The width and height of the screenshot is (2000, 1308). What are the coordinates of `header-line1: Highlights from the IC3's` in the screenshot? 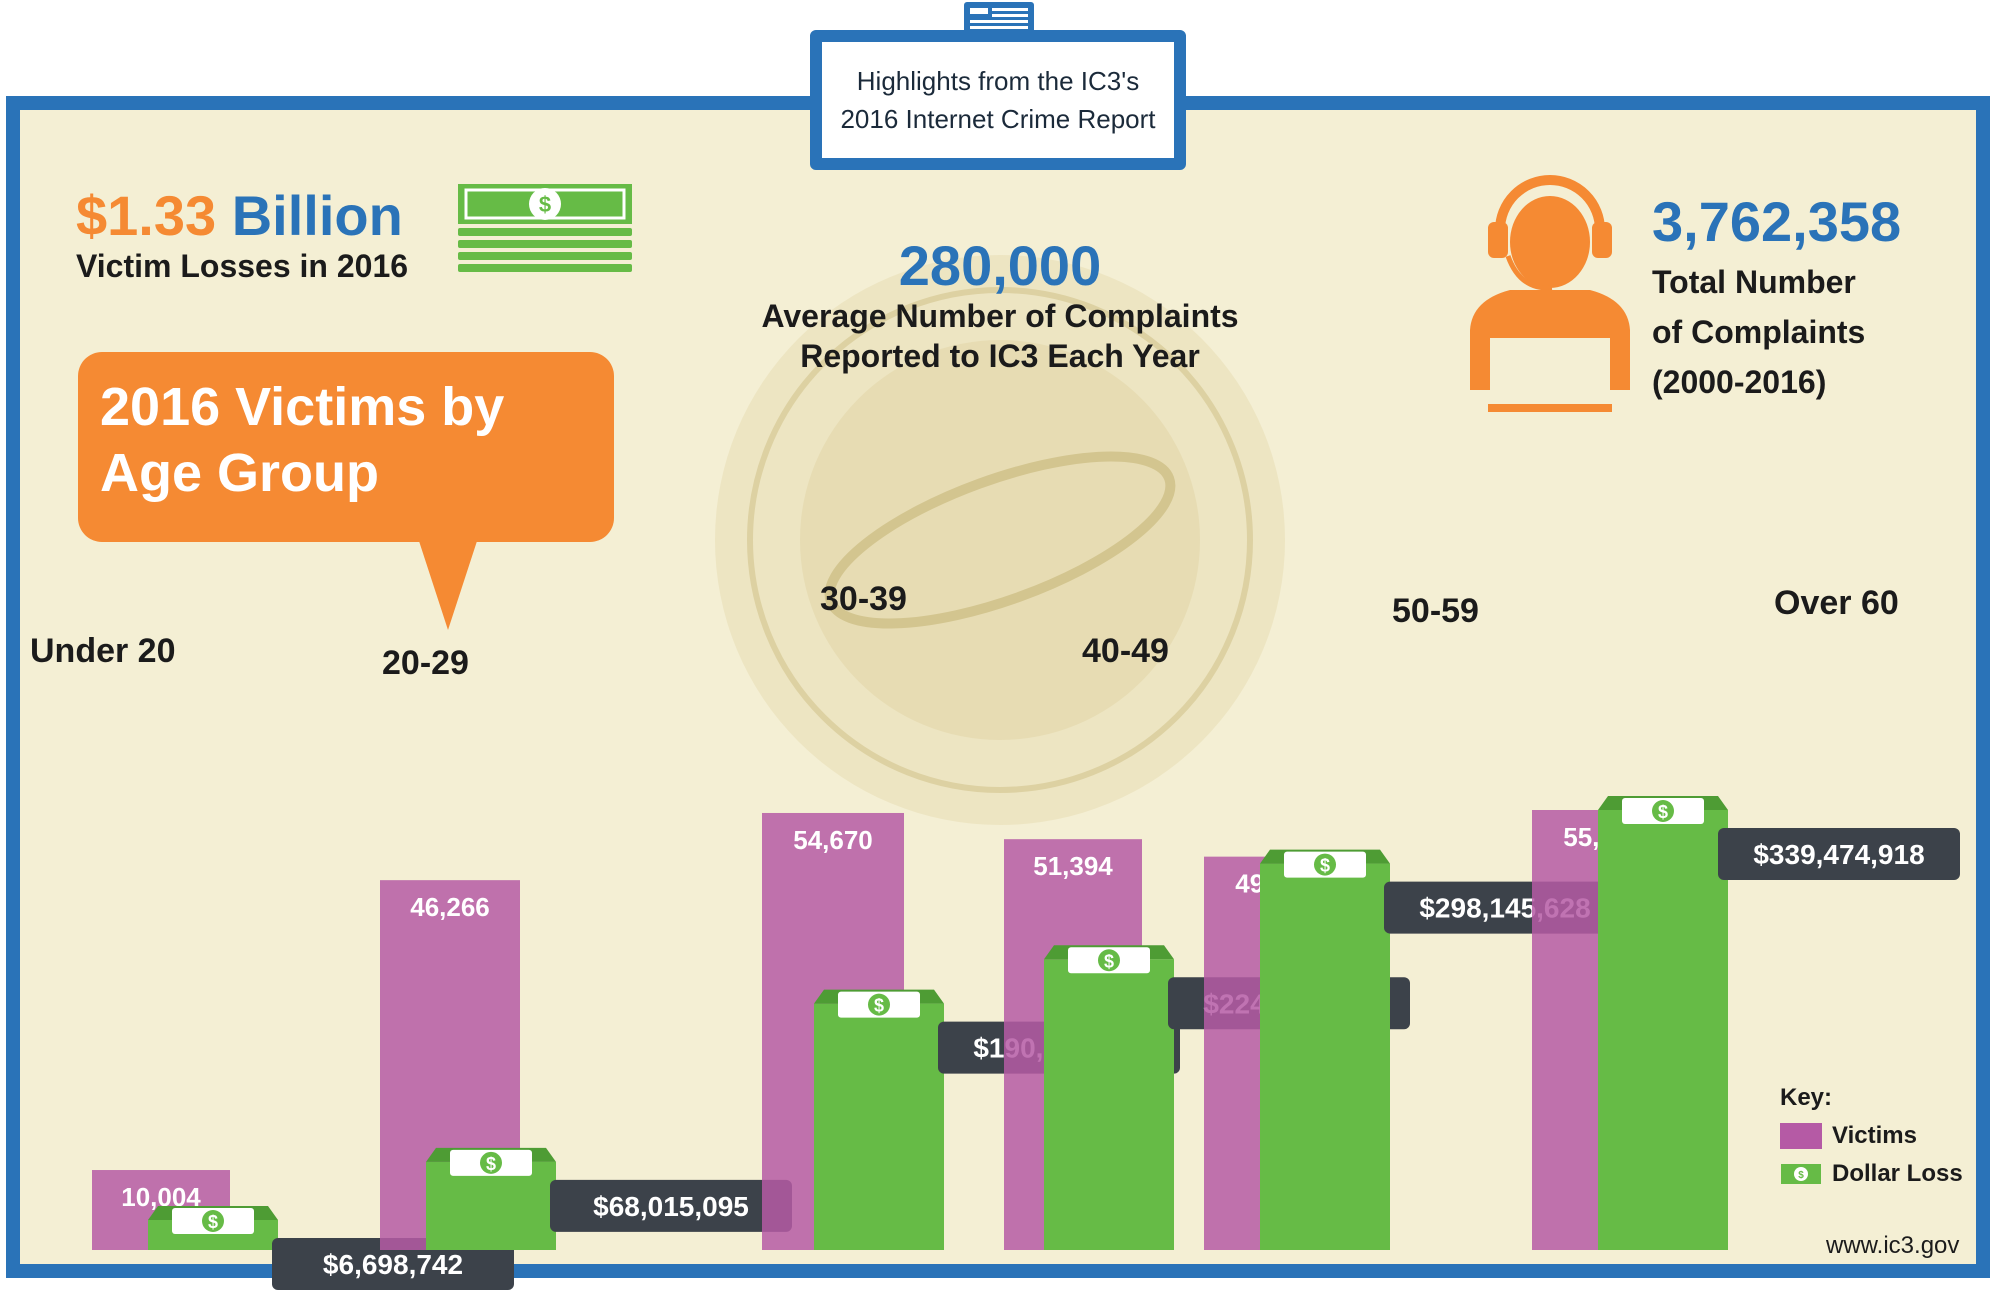 It's located at (998, 81).